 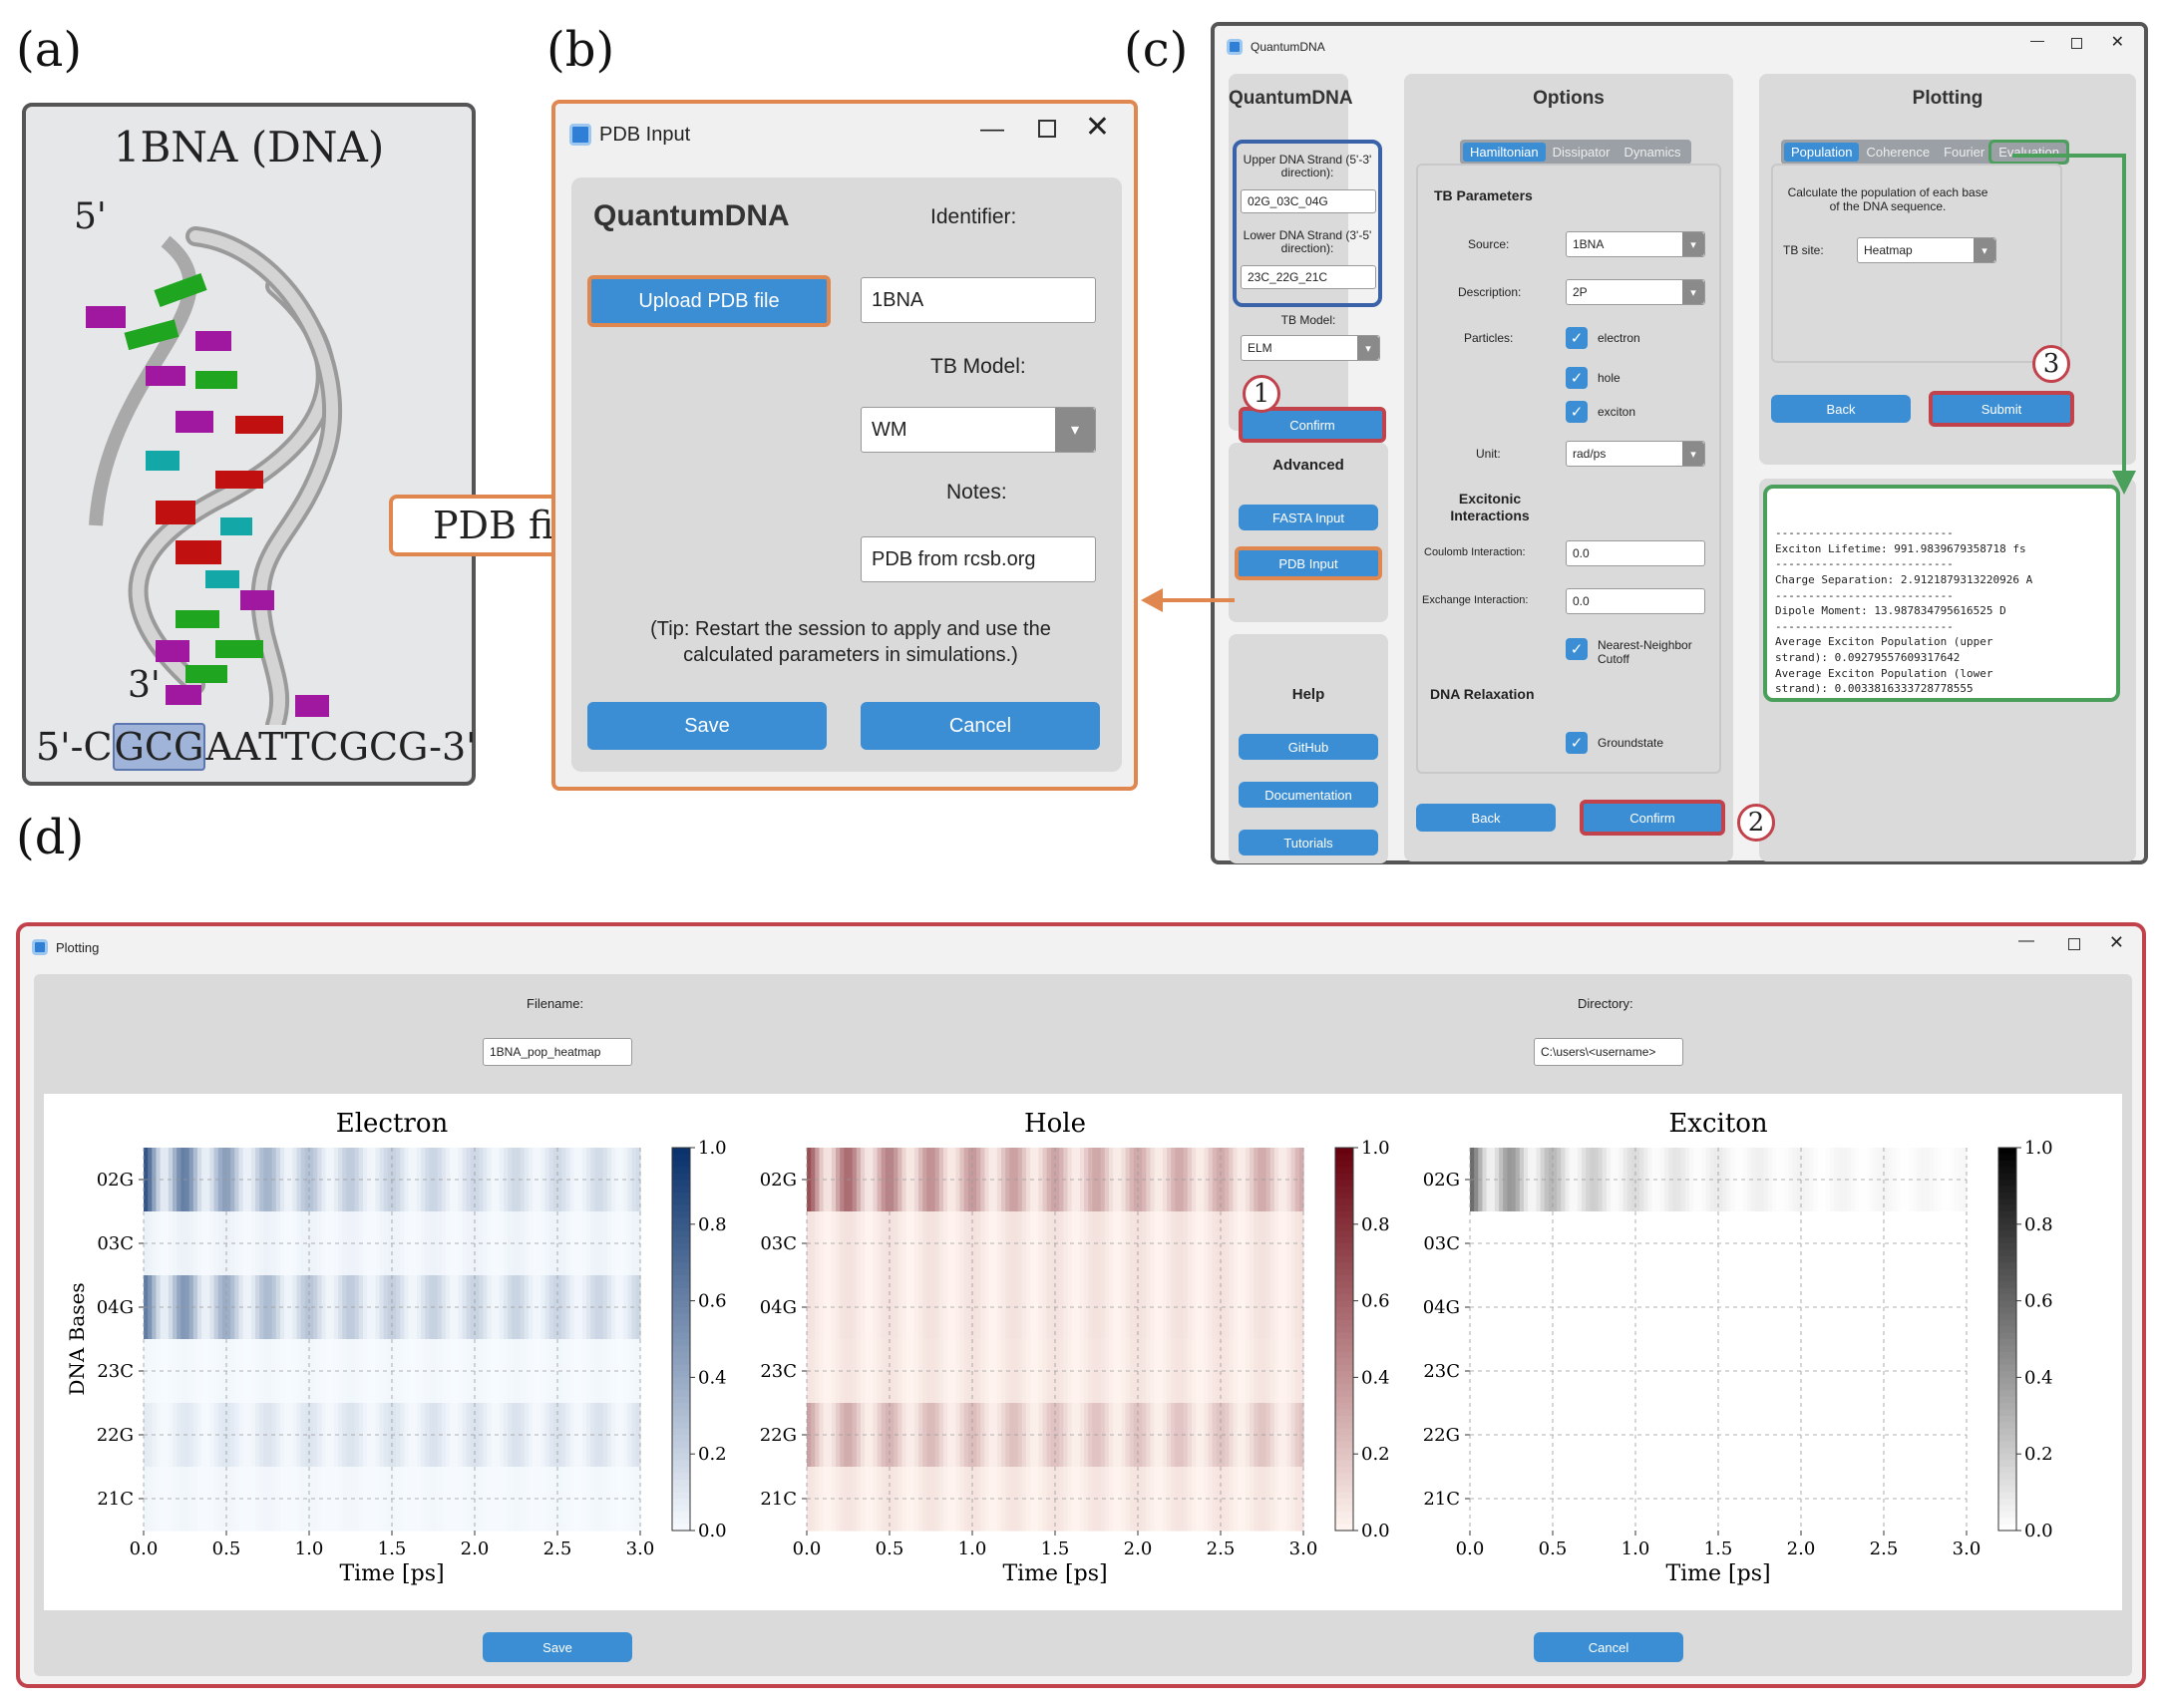 I want to click on tb-model-select: WM ▾, so click(x=978, y=430).